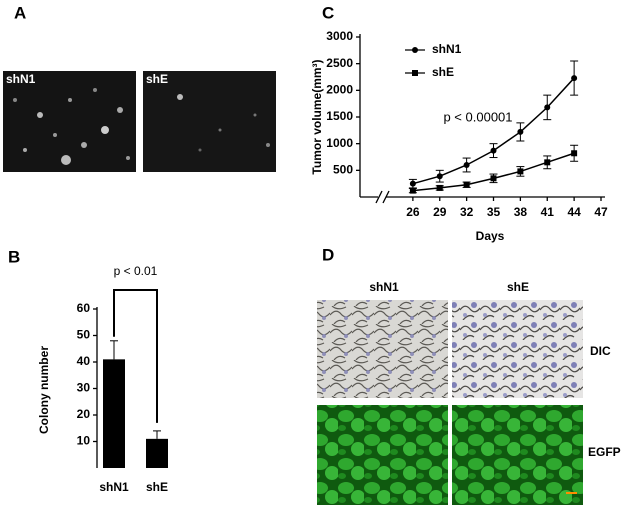 Image resolution: width=629 pixels, height=509 pixels. I want to click on x-tick-label: 38, so click(521, 212).